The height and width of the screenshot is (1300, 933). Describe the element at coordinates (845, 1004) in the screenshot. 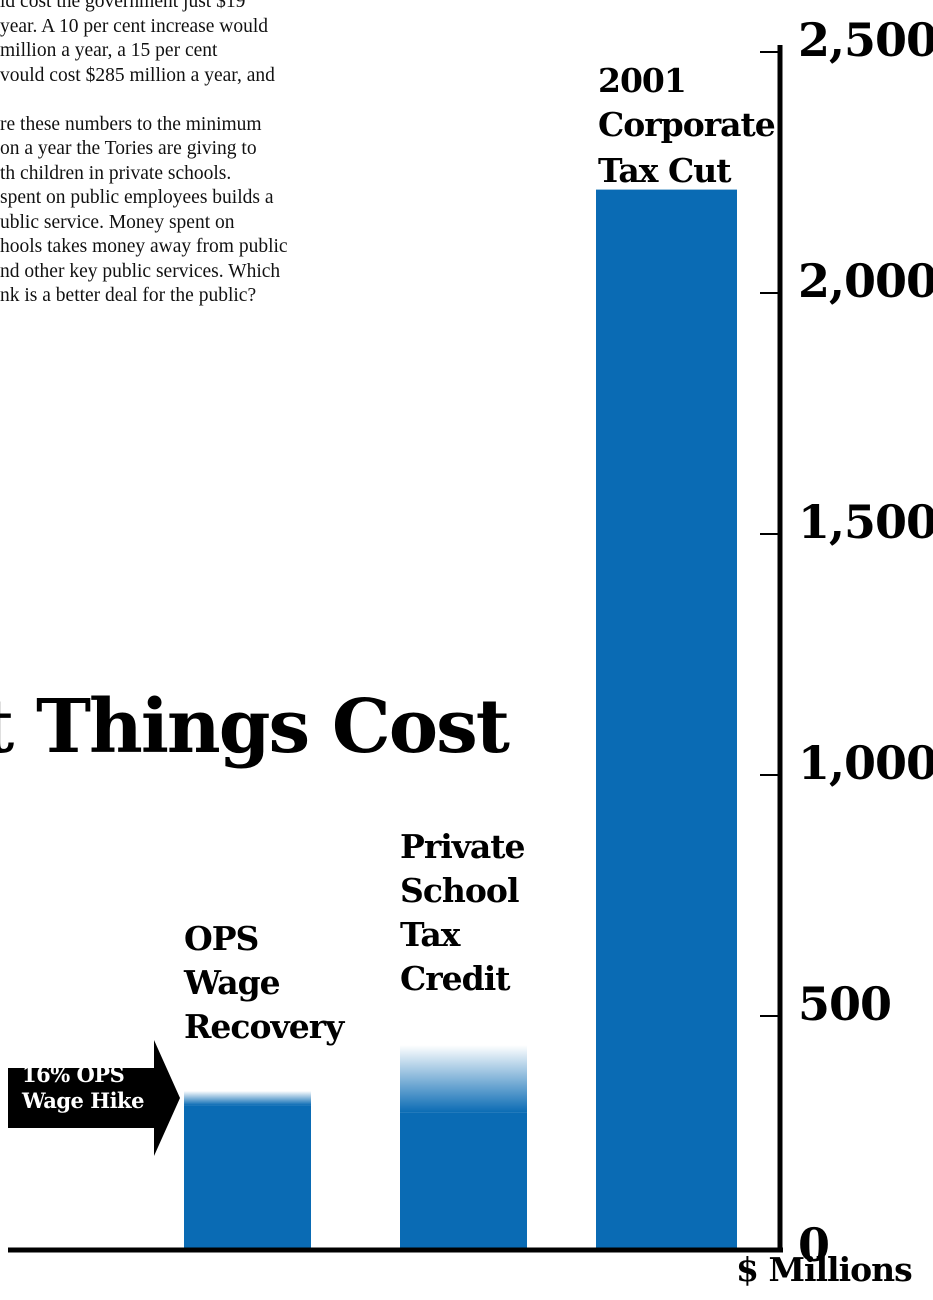

I see `y-tick-label-500: 500` at that location.